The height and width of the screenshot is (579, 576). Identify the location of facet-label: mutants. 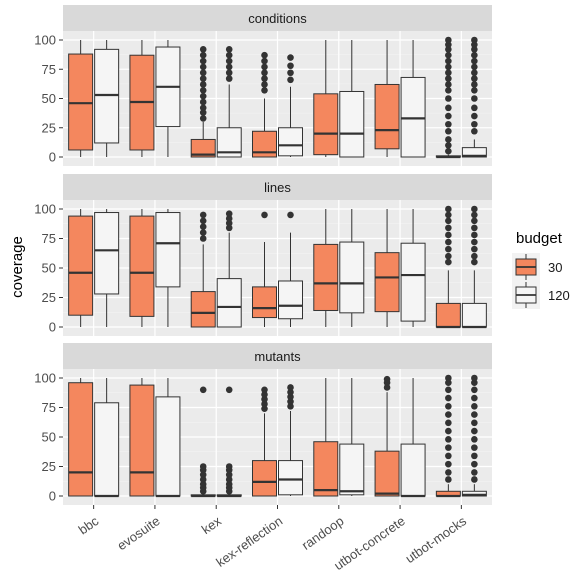
(277, 356).